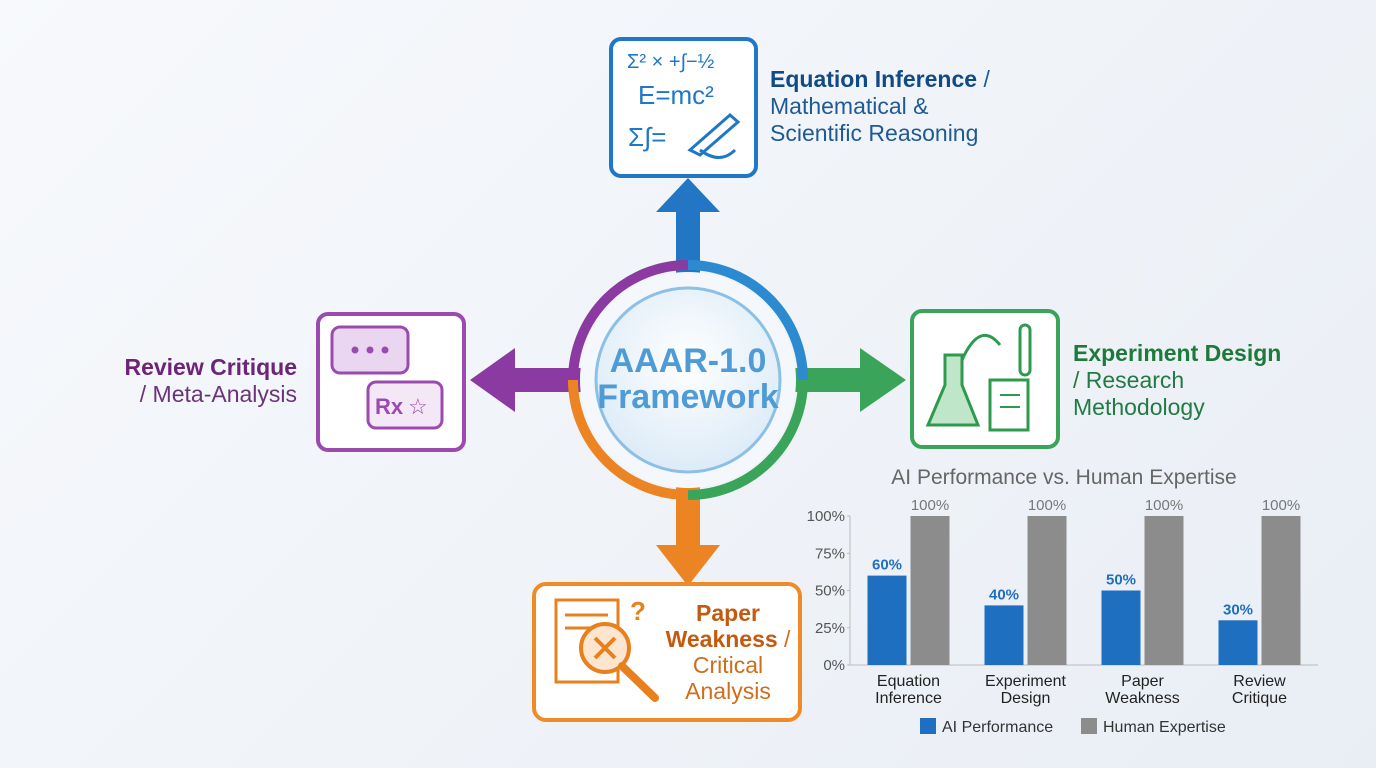  I want to click on arrow-right, so click(850, 380).